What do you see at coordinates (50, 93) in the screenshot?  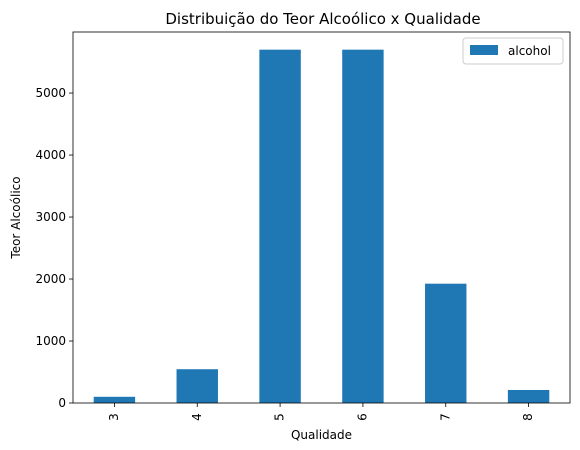 I see `y-tick-label: 5000` at bounding box center [50, 93].